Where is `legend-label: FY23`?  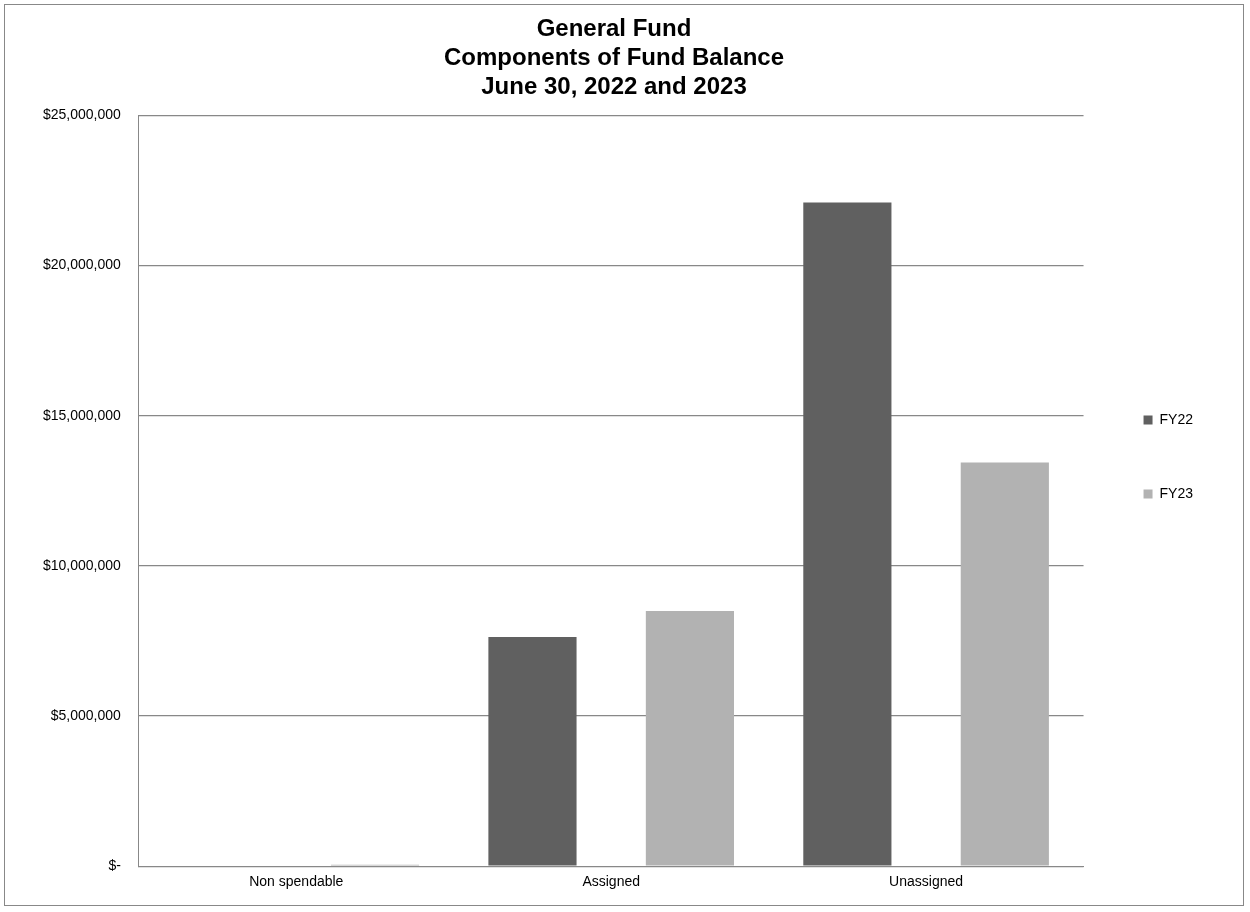 legend-label: FY23 is located at coordinates (1176, 492).